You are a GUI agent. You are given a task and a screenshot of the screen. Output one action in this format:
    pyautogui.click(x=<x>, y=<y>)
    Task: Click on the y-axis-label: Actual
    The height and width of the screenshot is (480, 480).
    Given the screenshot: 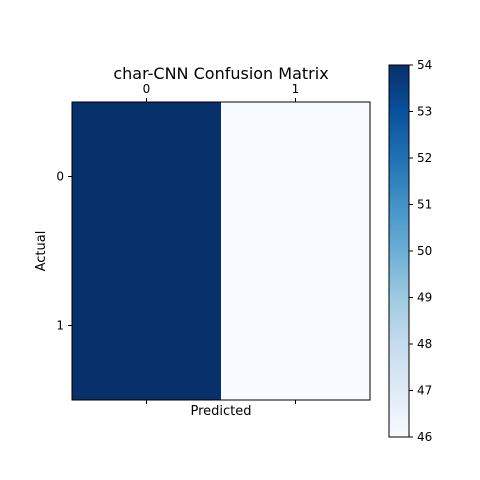 What is the action you would take?
    pyautogui.click(x=41, y=251)
    